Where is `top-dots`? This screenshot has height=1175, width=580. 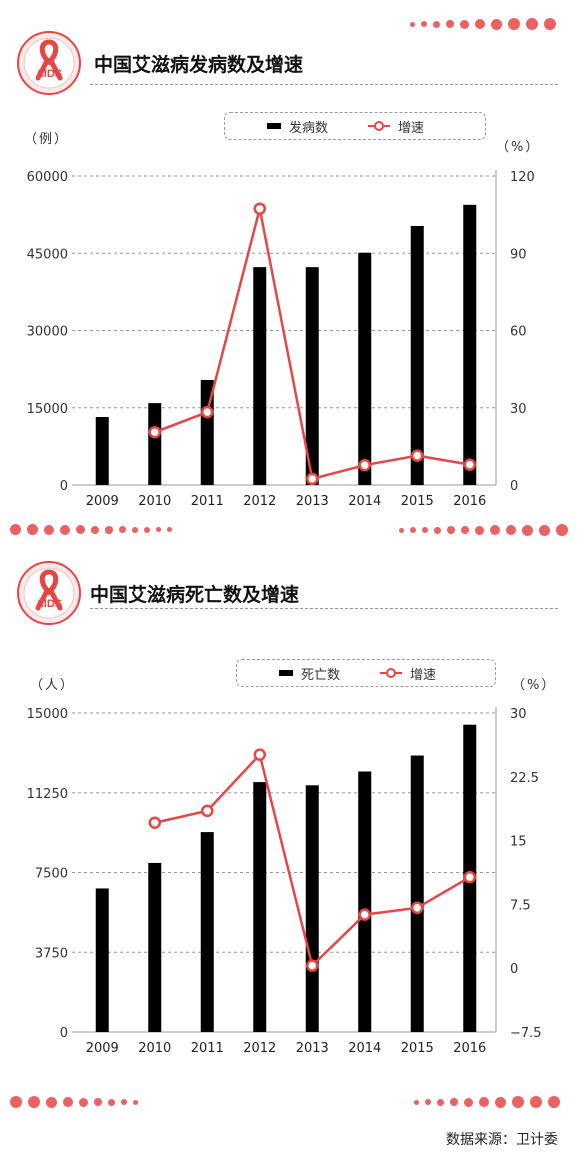 top-dots is located at coordinates (483, 24).